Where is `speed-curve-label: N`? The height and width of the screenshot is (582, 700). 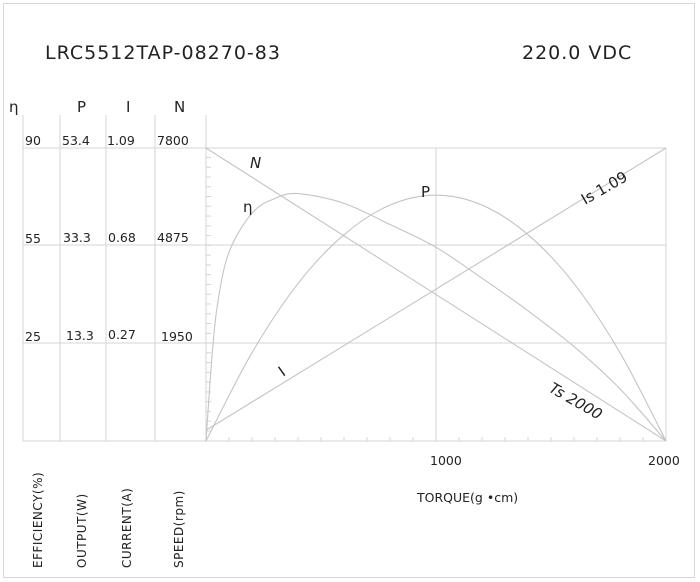 speed-curve-label: N is located at coordinates (255, 163).